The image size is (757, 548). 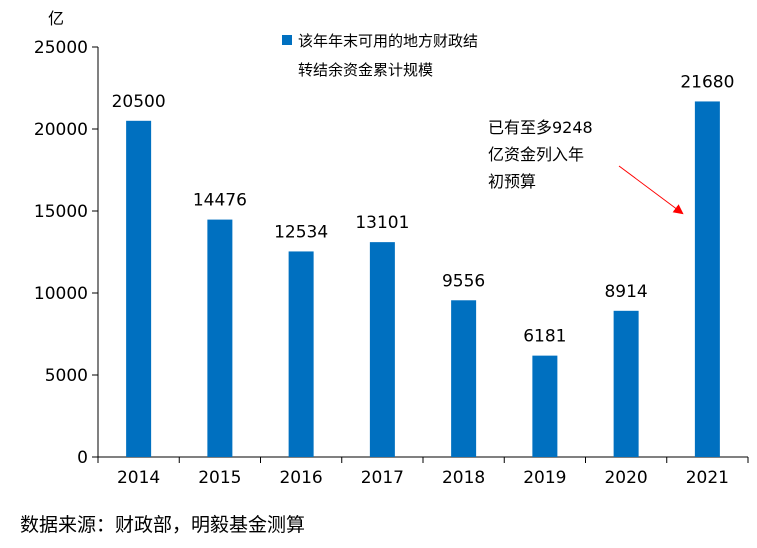 I want to click on x-tick-label: 2017, so click(x=382, y=478).